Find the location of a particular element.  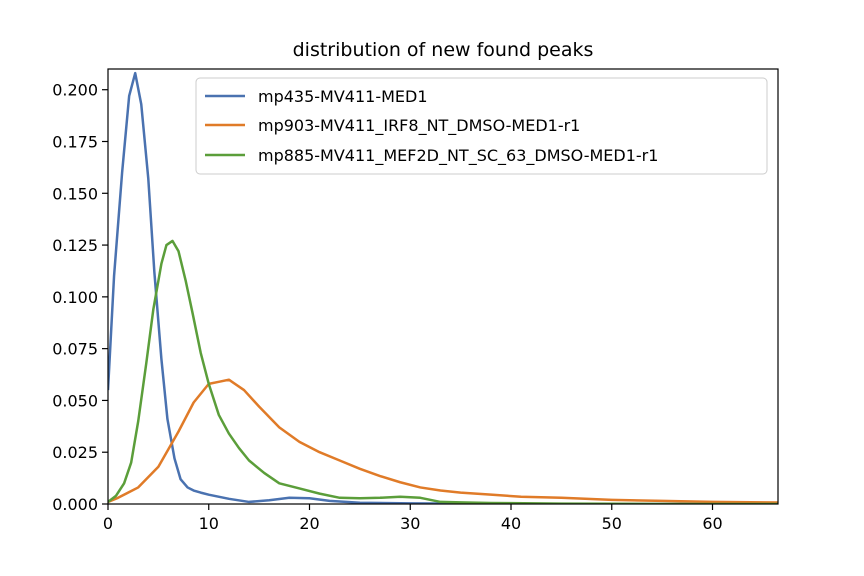

x-tick-label: 30 is located at coordinates (410, 523).